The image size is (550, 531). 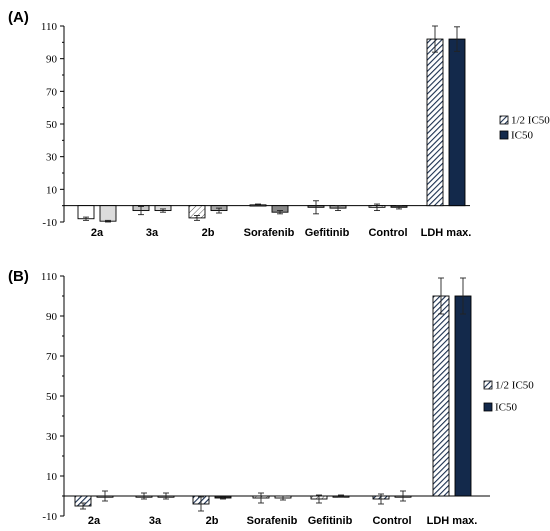 I want to click on panel-b-legend: 1/2 IC50 IC50, so click(x=508, y=397).